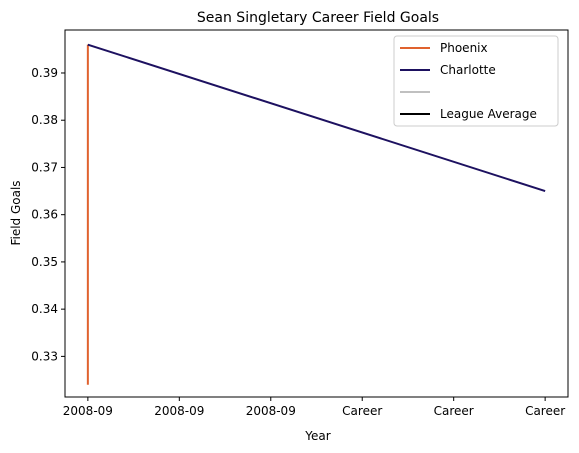  Describe the element at coordinates (16, 212) in the screenshot. I see `y-axis-label: Field Goals` at that location.